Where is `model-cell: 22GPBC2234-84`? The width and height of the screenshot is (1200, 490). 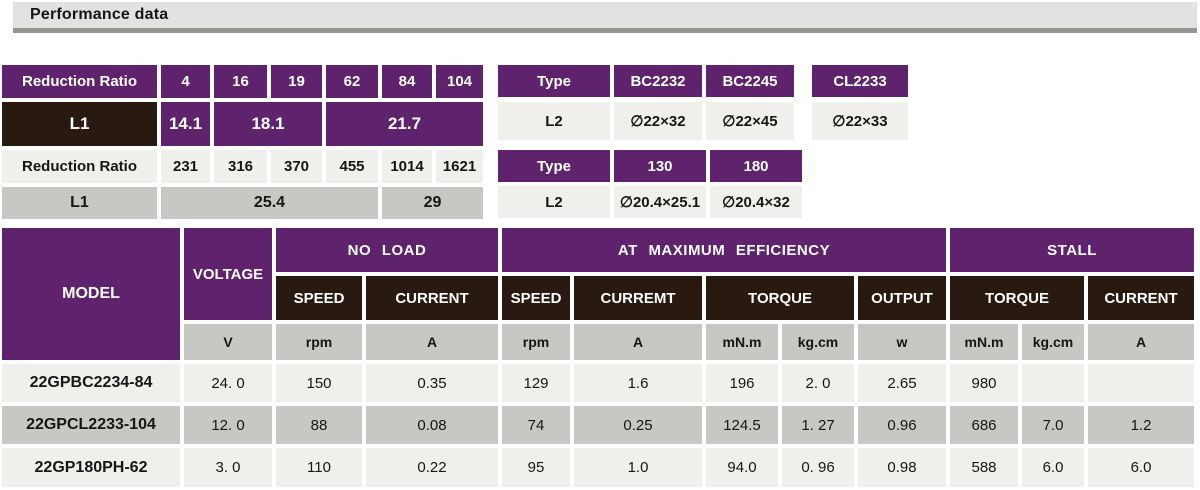
model-cell: 22GPBC2234-84 is located at coordinates (91, 383).